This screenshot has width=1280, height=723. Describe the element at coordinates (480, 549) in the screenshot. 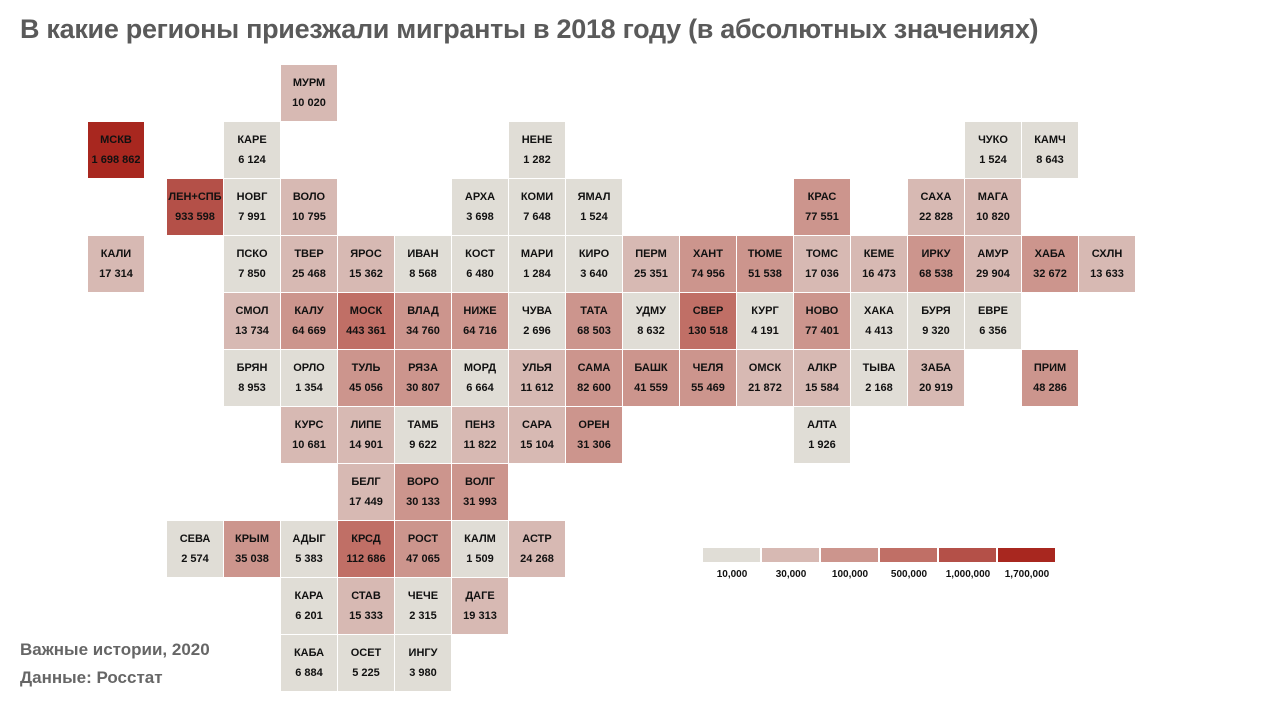

I see `region-tile: КАЛМ 1 509` at that location.